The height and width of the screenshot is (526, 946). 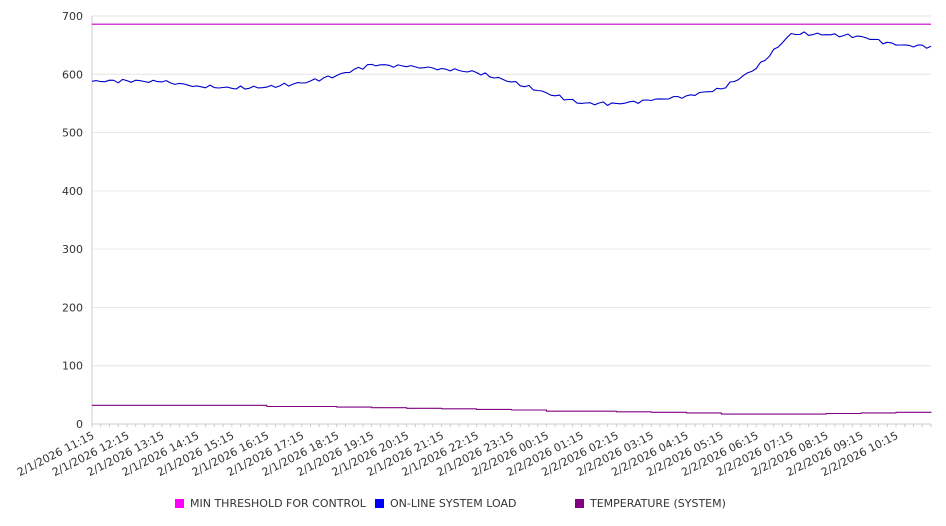 What do you see at coordinates (72, 366) in the screenshot?
I see `y-tick-label: 100` at bounding box center [72, 366].